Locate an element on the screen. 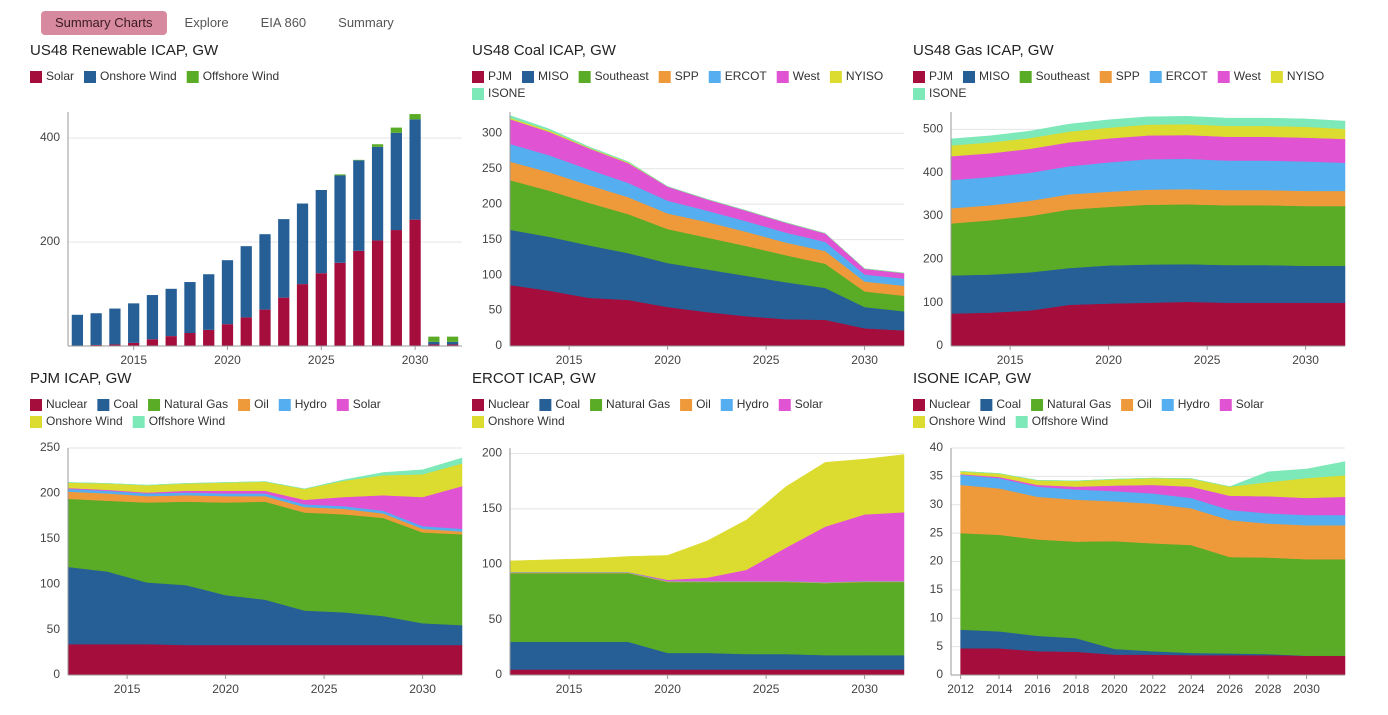 Image resolution: width=1388 pixels, height=715 pixels. x-tick-label: 2025 is located at coordinates (766, 360).